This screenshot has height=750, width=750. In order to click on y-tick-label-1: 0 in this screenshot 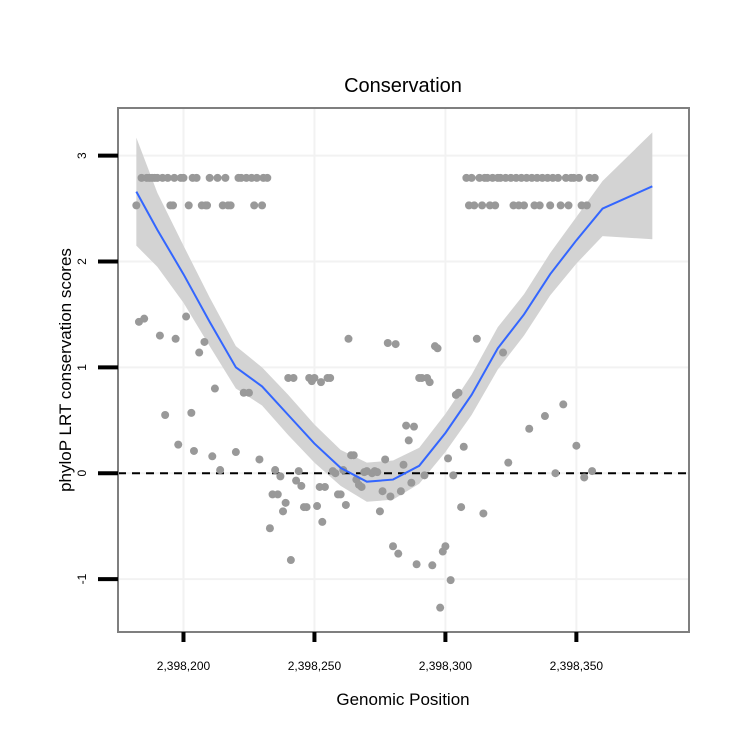, I will do `click(82, 473)`.